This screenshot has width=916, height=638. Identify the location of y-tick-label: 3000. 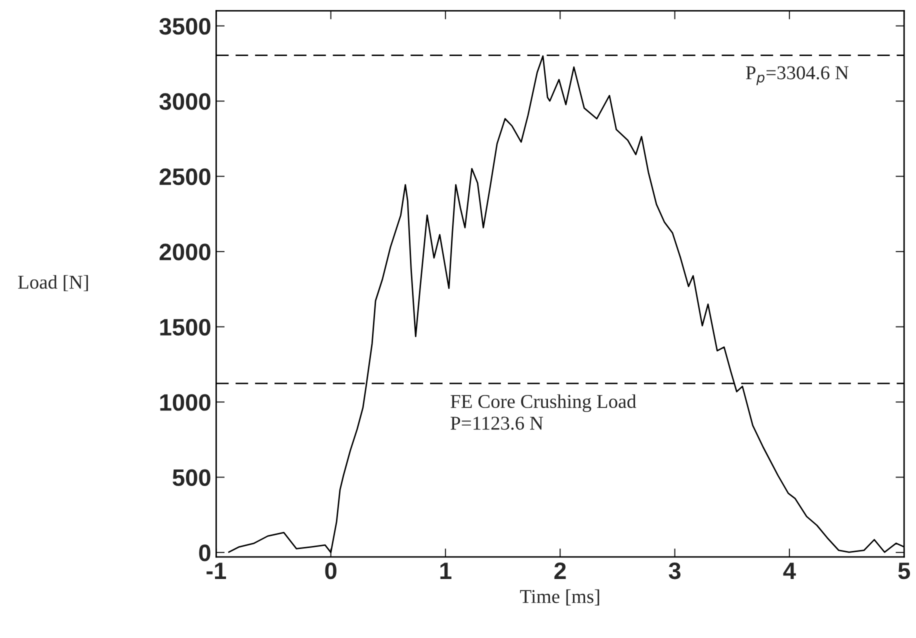
(184, 101).